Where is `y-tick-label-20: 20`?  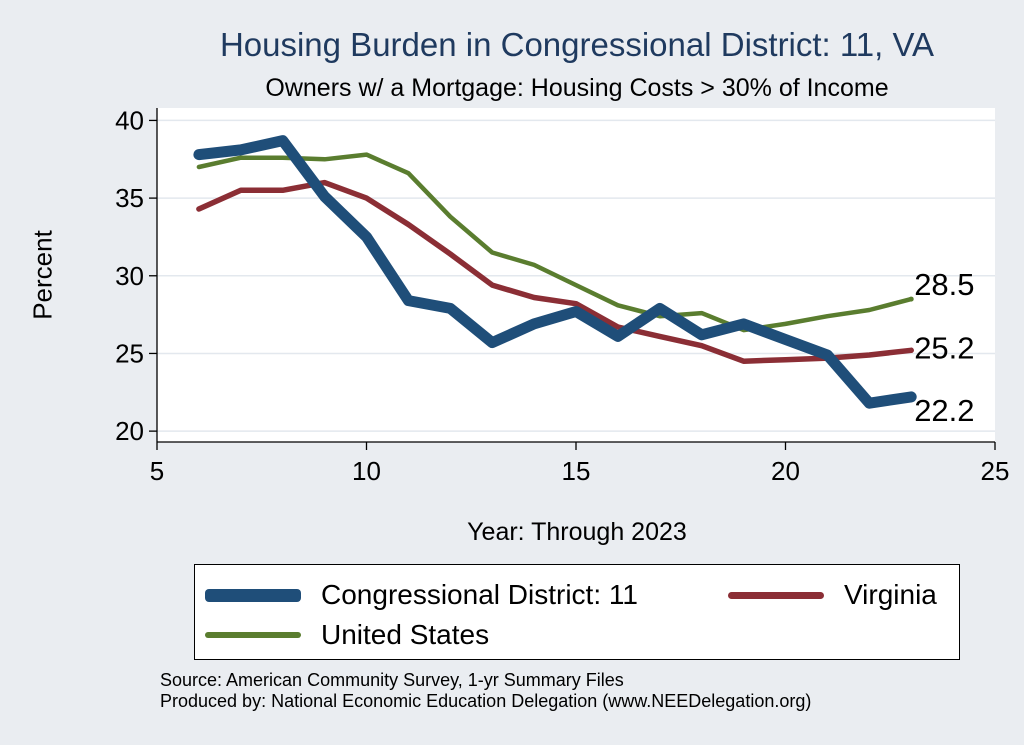 y-tick-label-20: 20 is located at coordinates (129, 431).